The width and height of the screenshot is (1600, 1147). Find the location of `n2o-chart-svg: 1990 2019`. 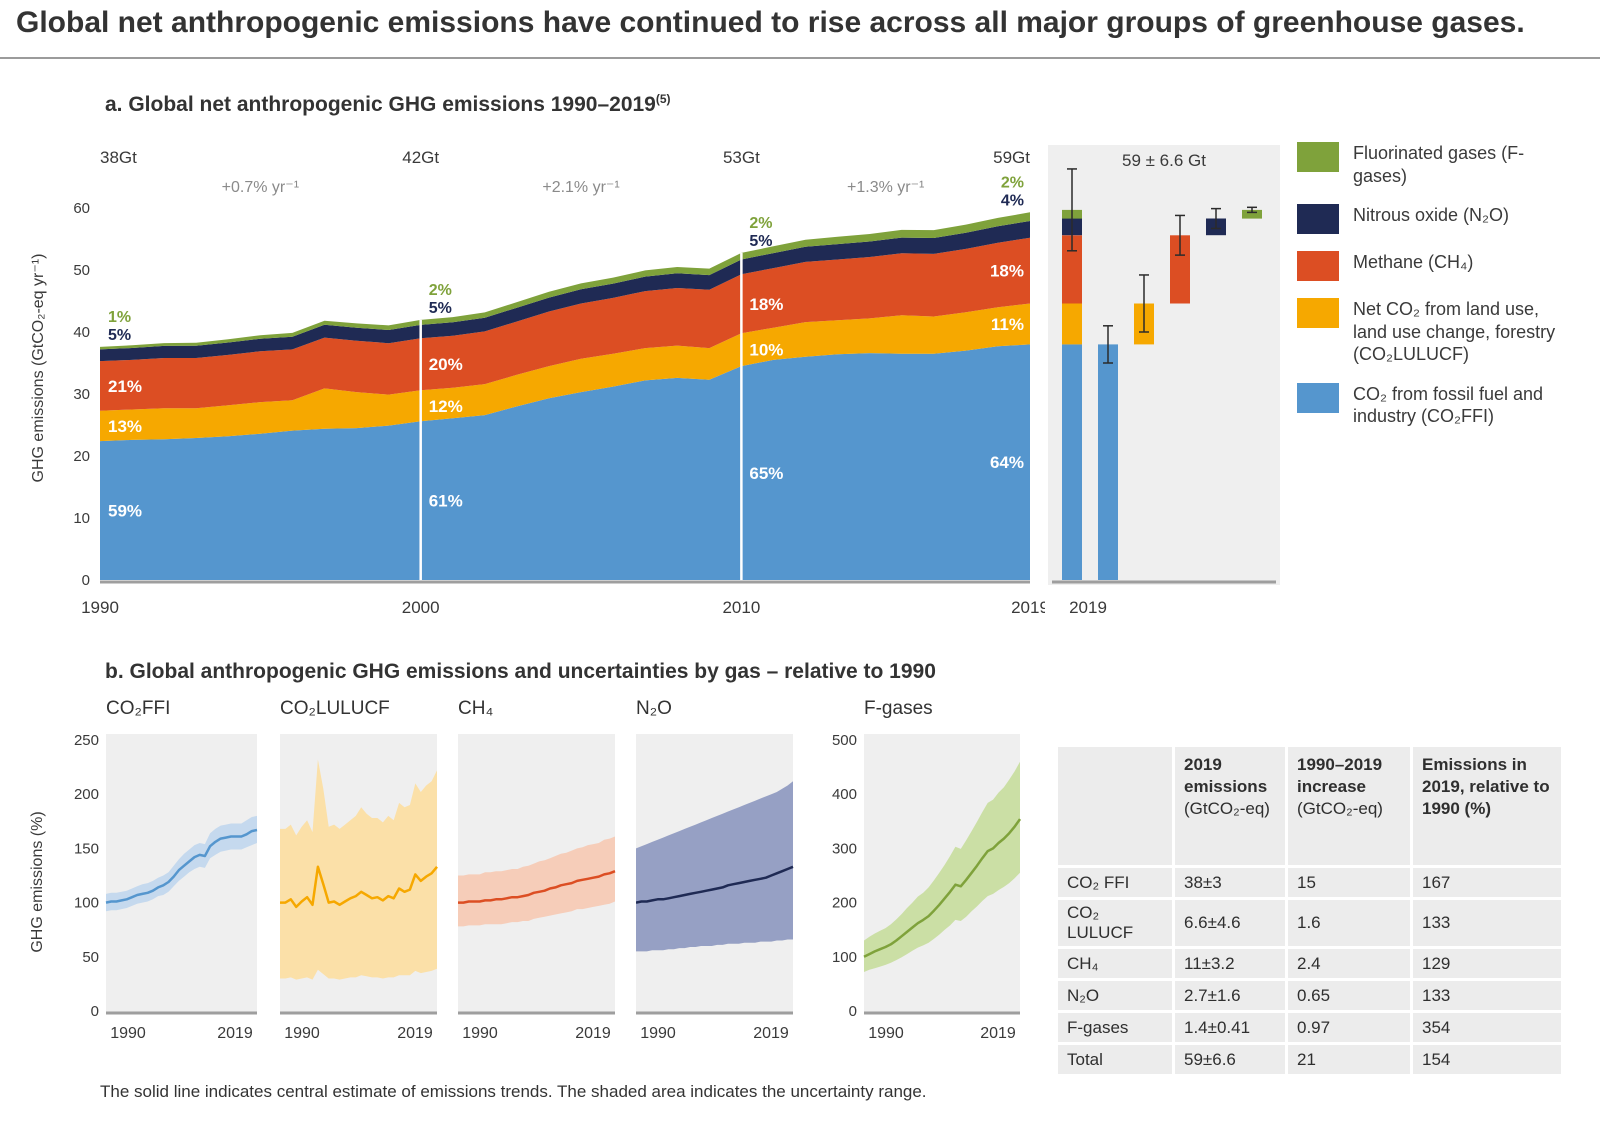

n2o-chart-svg: 1990 2019 is located at coordinates (715, 888).